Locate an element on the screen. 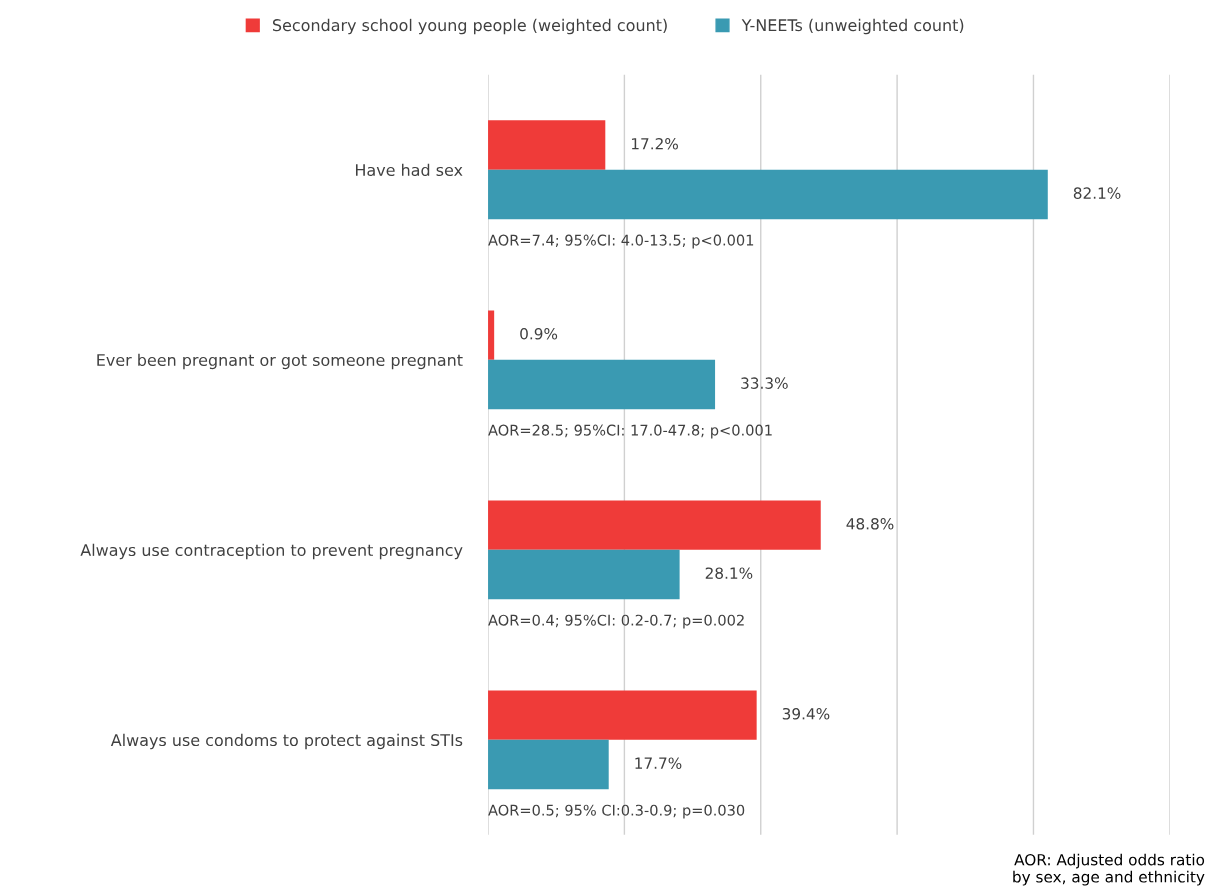  y-tick-label: Always use condoms to protect against STIs is located at coordinates (286, 741).